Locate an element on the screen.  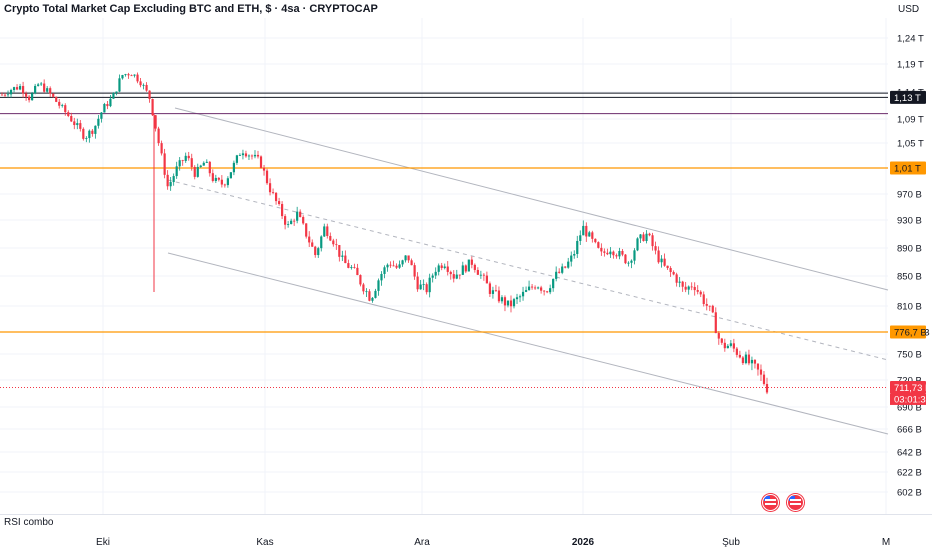
time-axis-label: M is located at coordinates (886, 542).